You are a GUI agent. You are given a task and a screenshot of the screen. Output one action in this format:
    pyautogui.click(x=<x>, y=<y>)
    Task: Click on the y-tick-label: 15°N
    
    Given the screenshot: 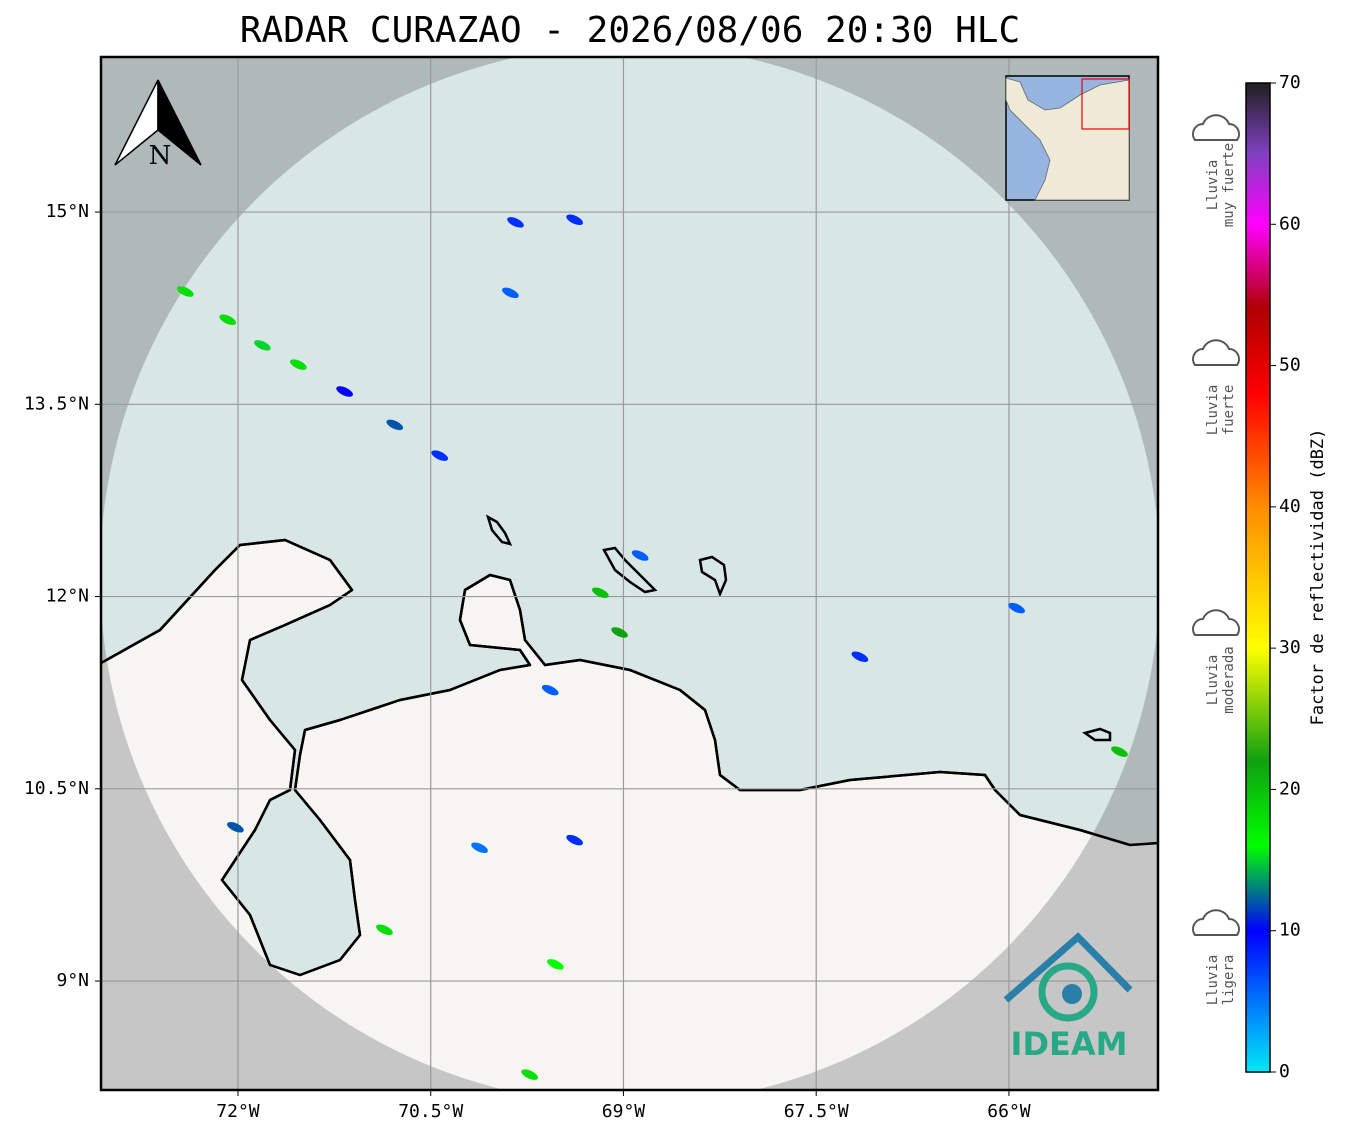 What is the action you would take?
    pyautogui.click(x=67, y=211)
    